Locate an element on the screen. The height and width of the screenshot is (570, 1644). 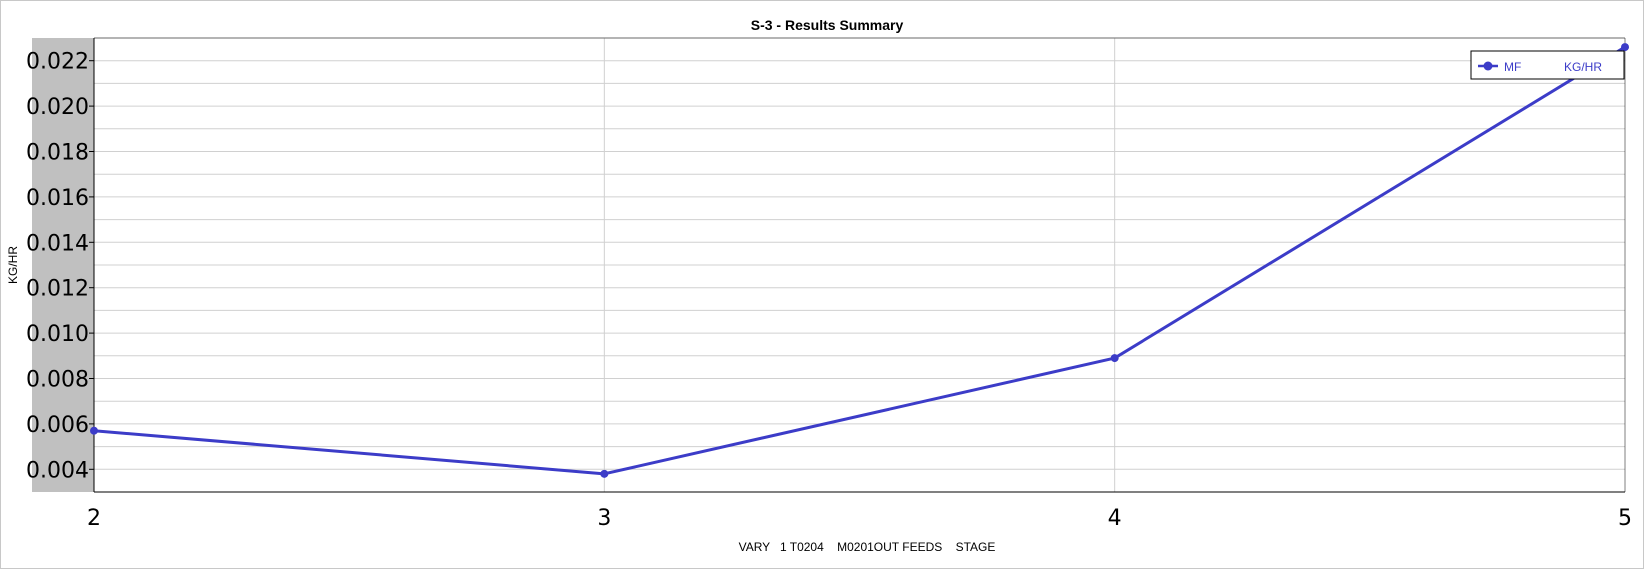
x-tick-label: 4 is located at coordinates (1115, 518).